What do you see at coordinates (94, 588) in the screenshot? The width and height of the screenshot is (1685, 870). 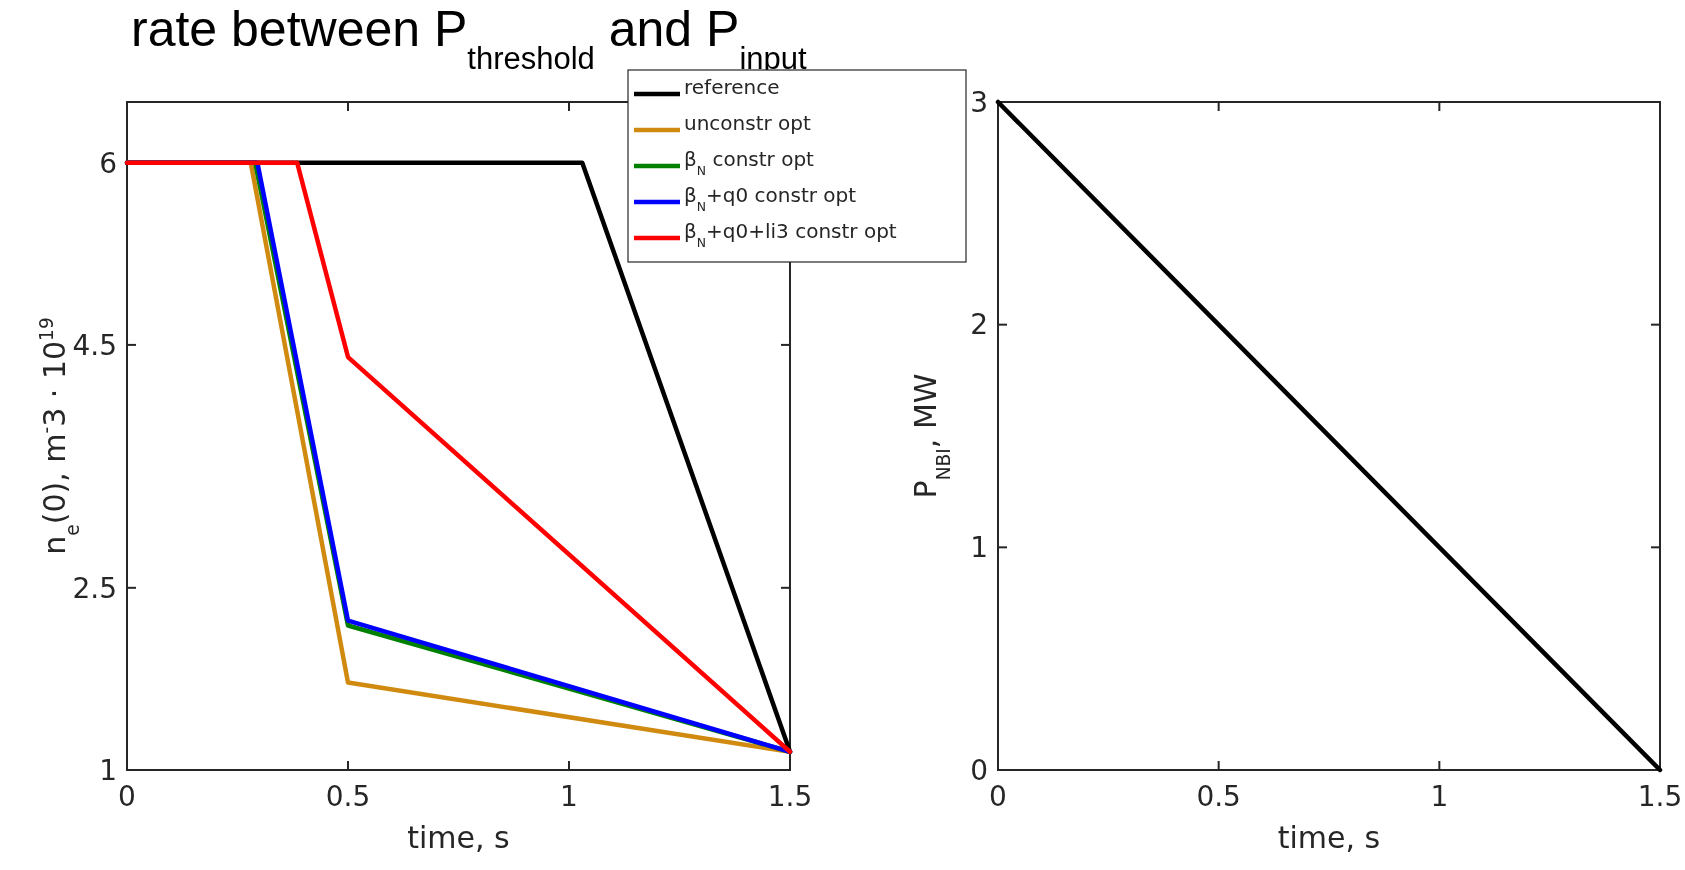 I see `y-tick-label: 2.5` at bounding box center [94, 588].